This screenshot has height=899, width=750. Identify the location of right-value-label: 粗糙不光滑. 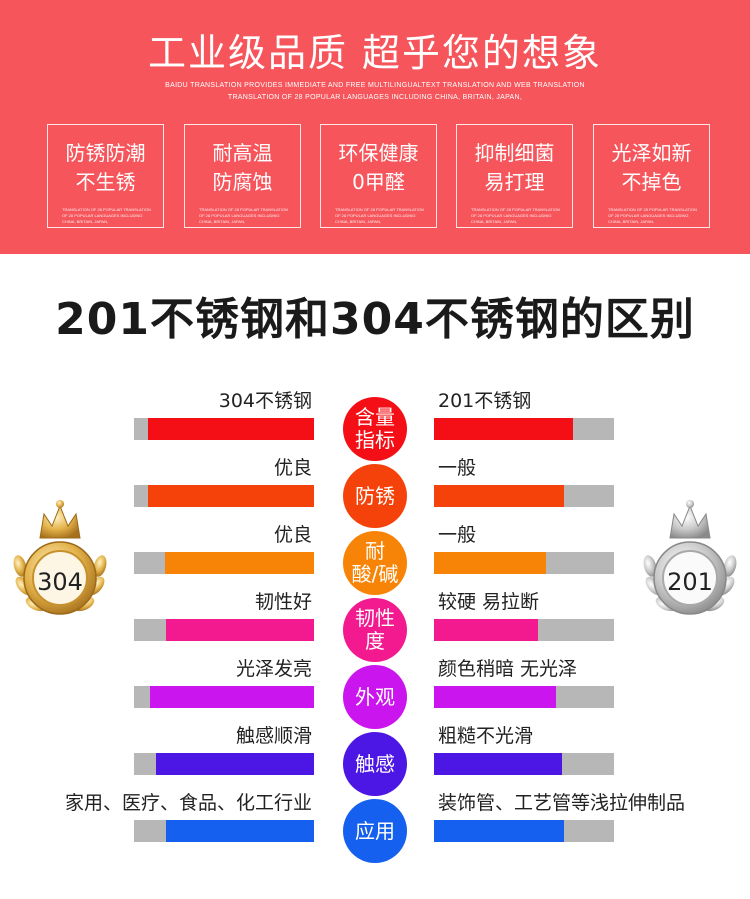
(486, 736).